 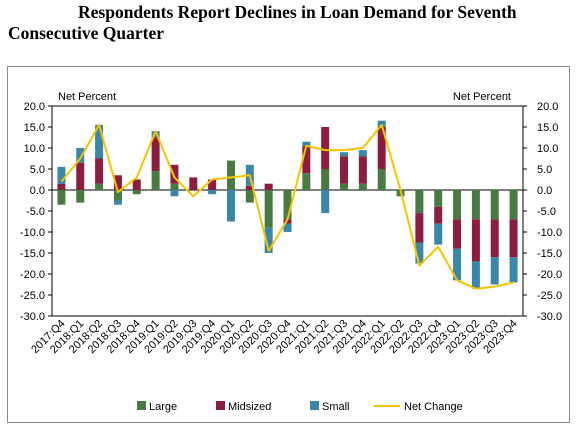 I want to click on left-y-tick-label: -20.0, so click(x=32, y=275).